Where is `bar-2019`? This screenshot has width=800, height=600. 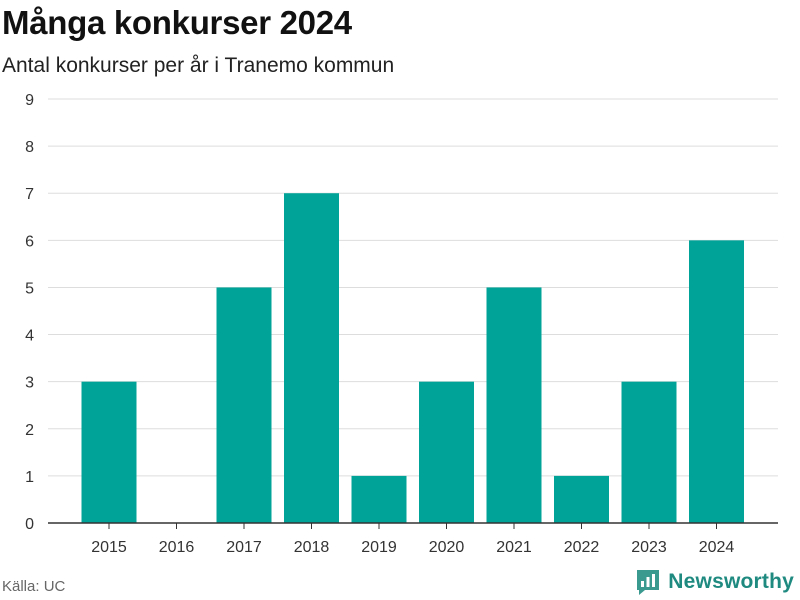
bar-2019 is located at coordinates (379, 499).